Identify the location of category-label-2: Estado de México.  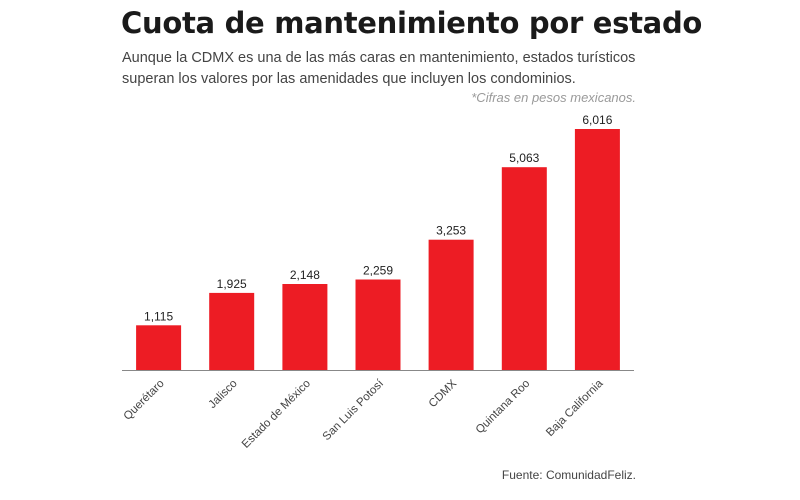
(276, 414).